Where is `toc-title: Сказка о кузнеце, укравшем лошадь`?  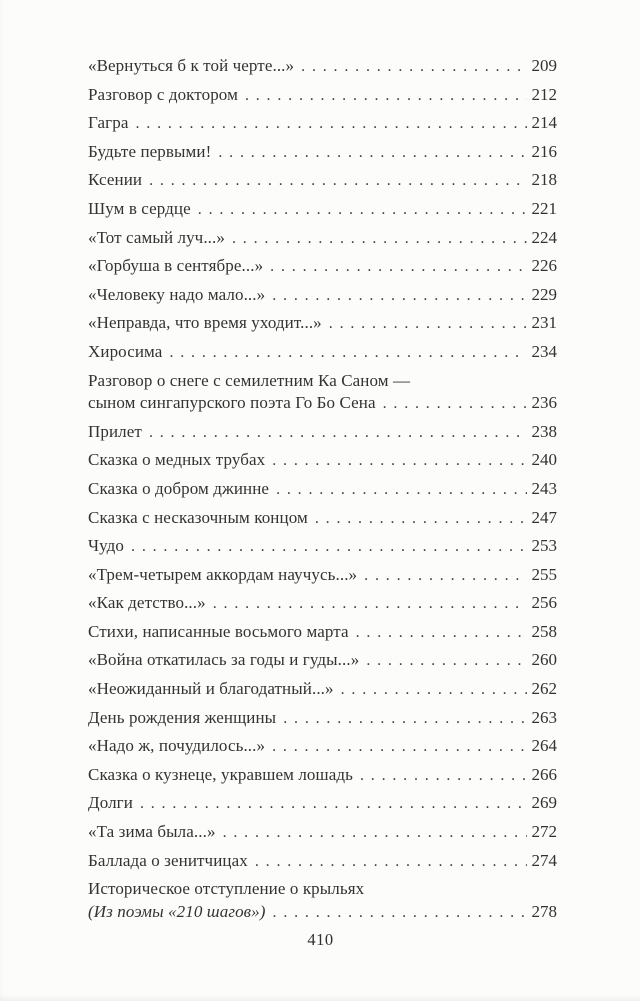 toc-title: Сказка о кузнеце, укравшем лошадь is located at coordinates (220, 774).